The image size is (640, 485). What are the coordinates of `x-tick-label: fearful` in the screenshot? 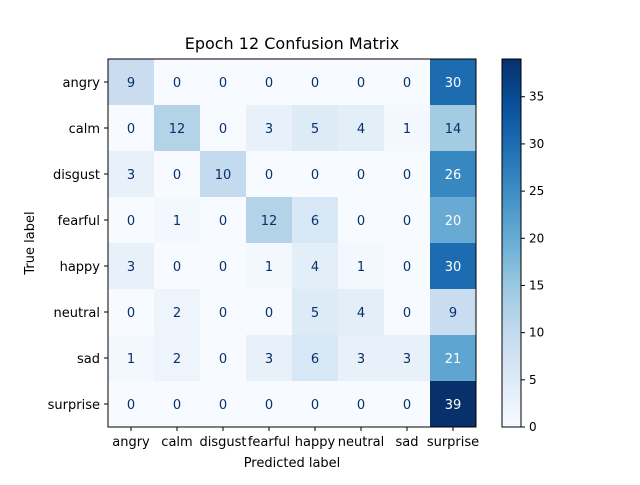 It's located at (269, 442).